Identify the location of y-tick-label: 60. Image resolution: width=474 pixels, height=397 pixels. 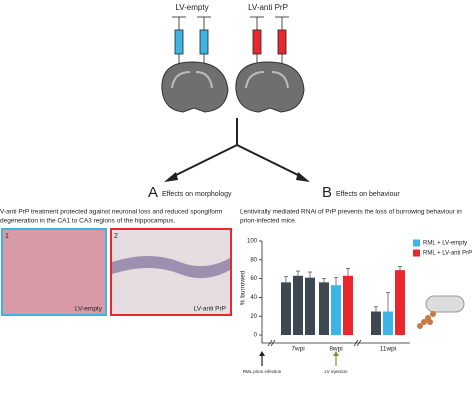
(253, 279).